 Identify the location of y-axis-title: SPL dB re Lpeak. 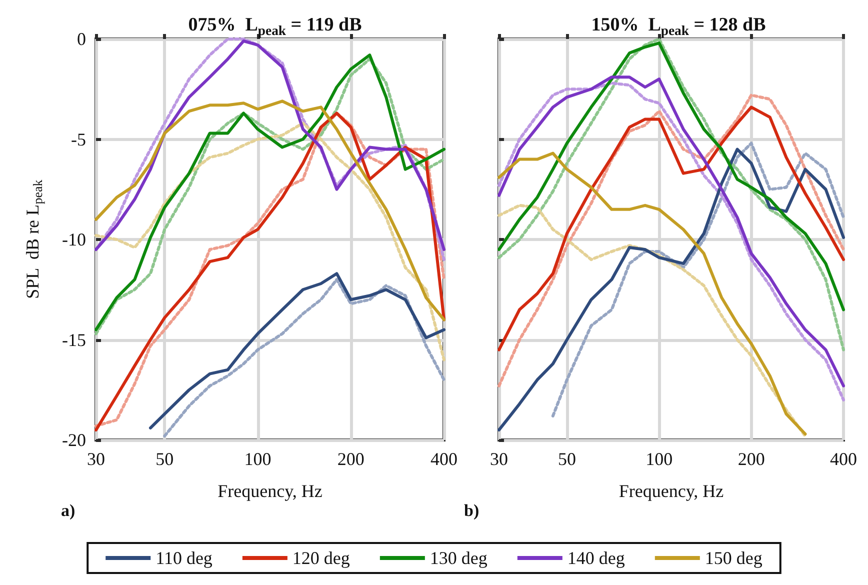
(33, 239).